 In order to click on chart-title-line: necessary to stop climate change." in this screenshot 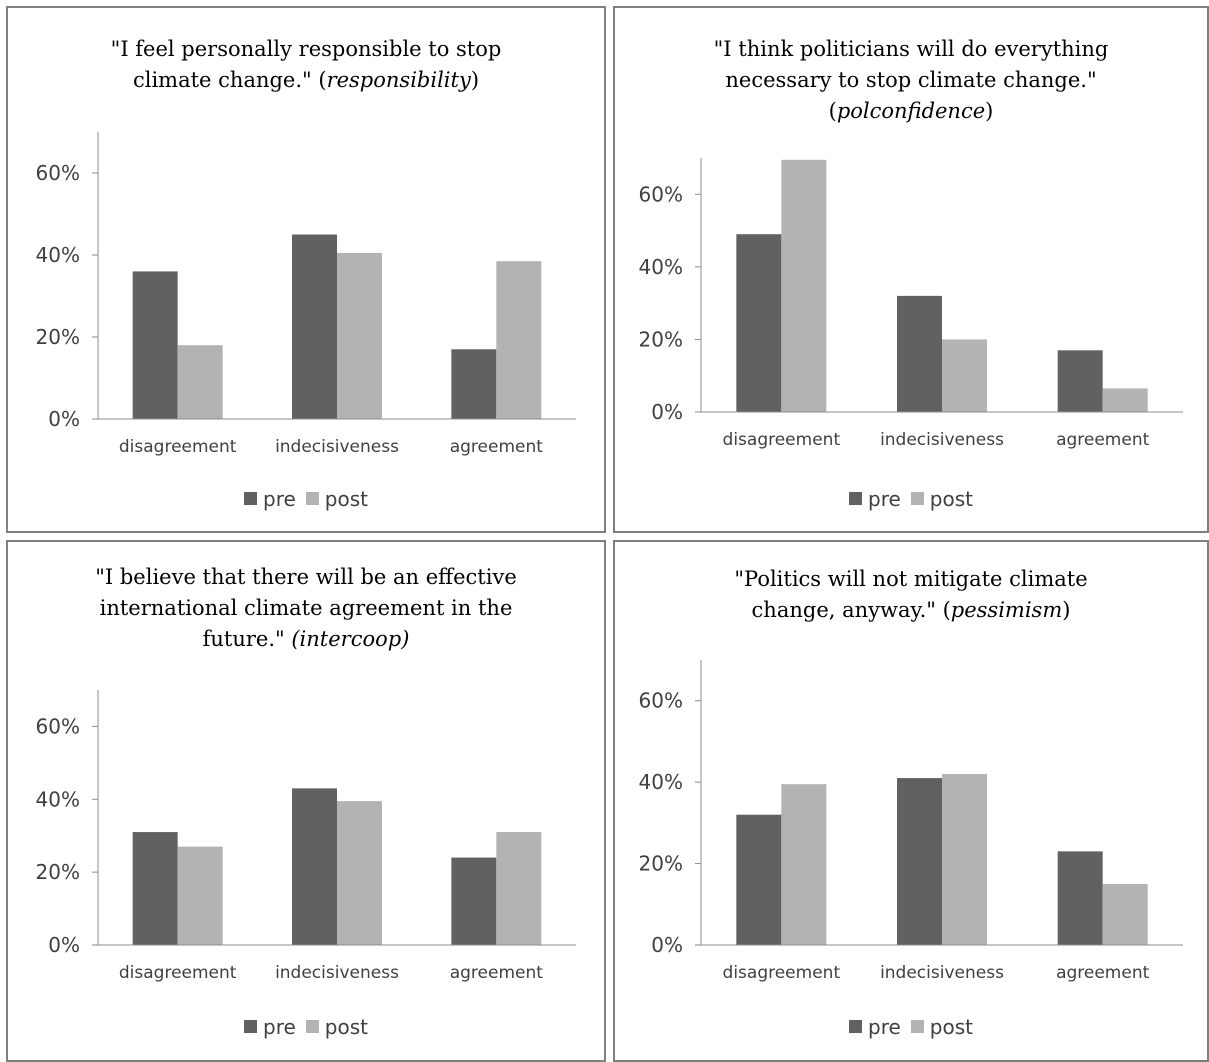, I will do `click(911, 80)`.